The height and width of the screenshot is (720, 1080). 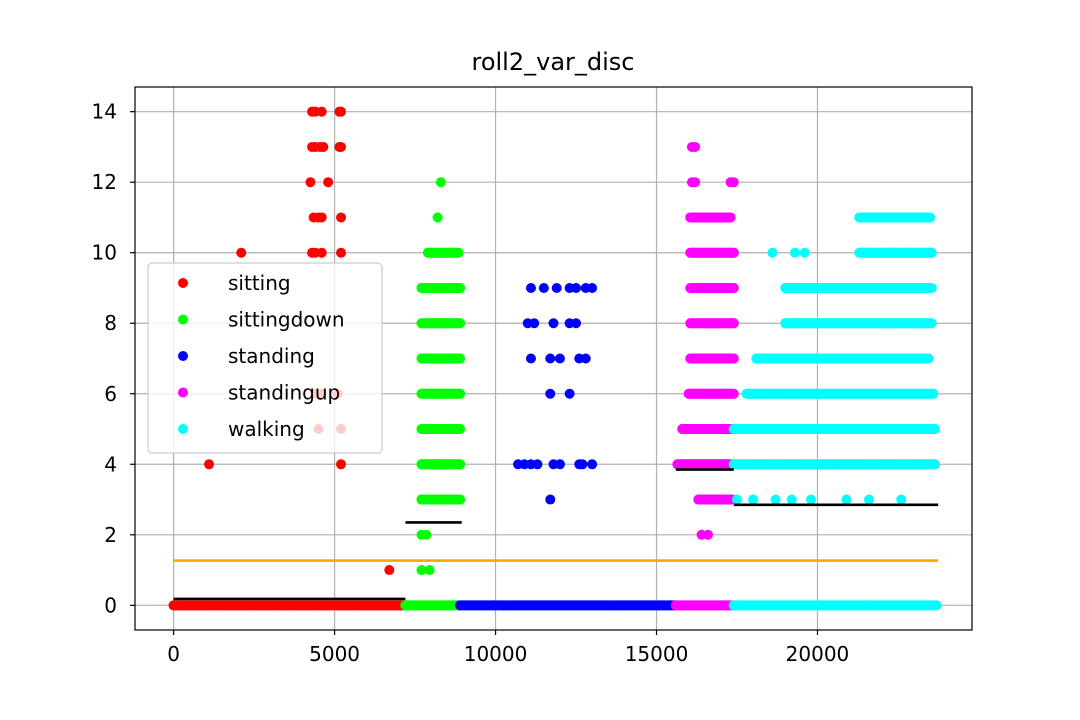 What do you see at coordinates (173, 654) in the screenshot?
I see `x-tick-label: 0` at bounding box center [173, 654].